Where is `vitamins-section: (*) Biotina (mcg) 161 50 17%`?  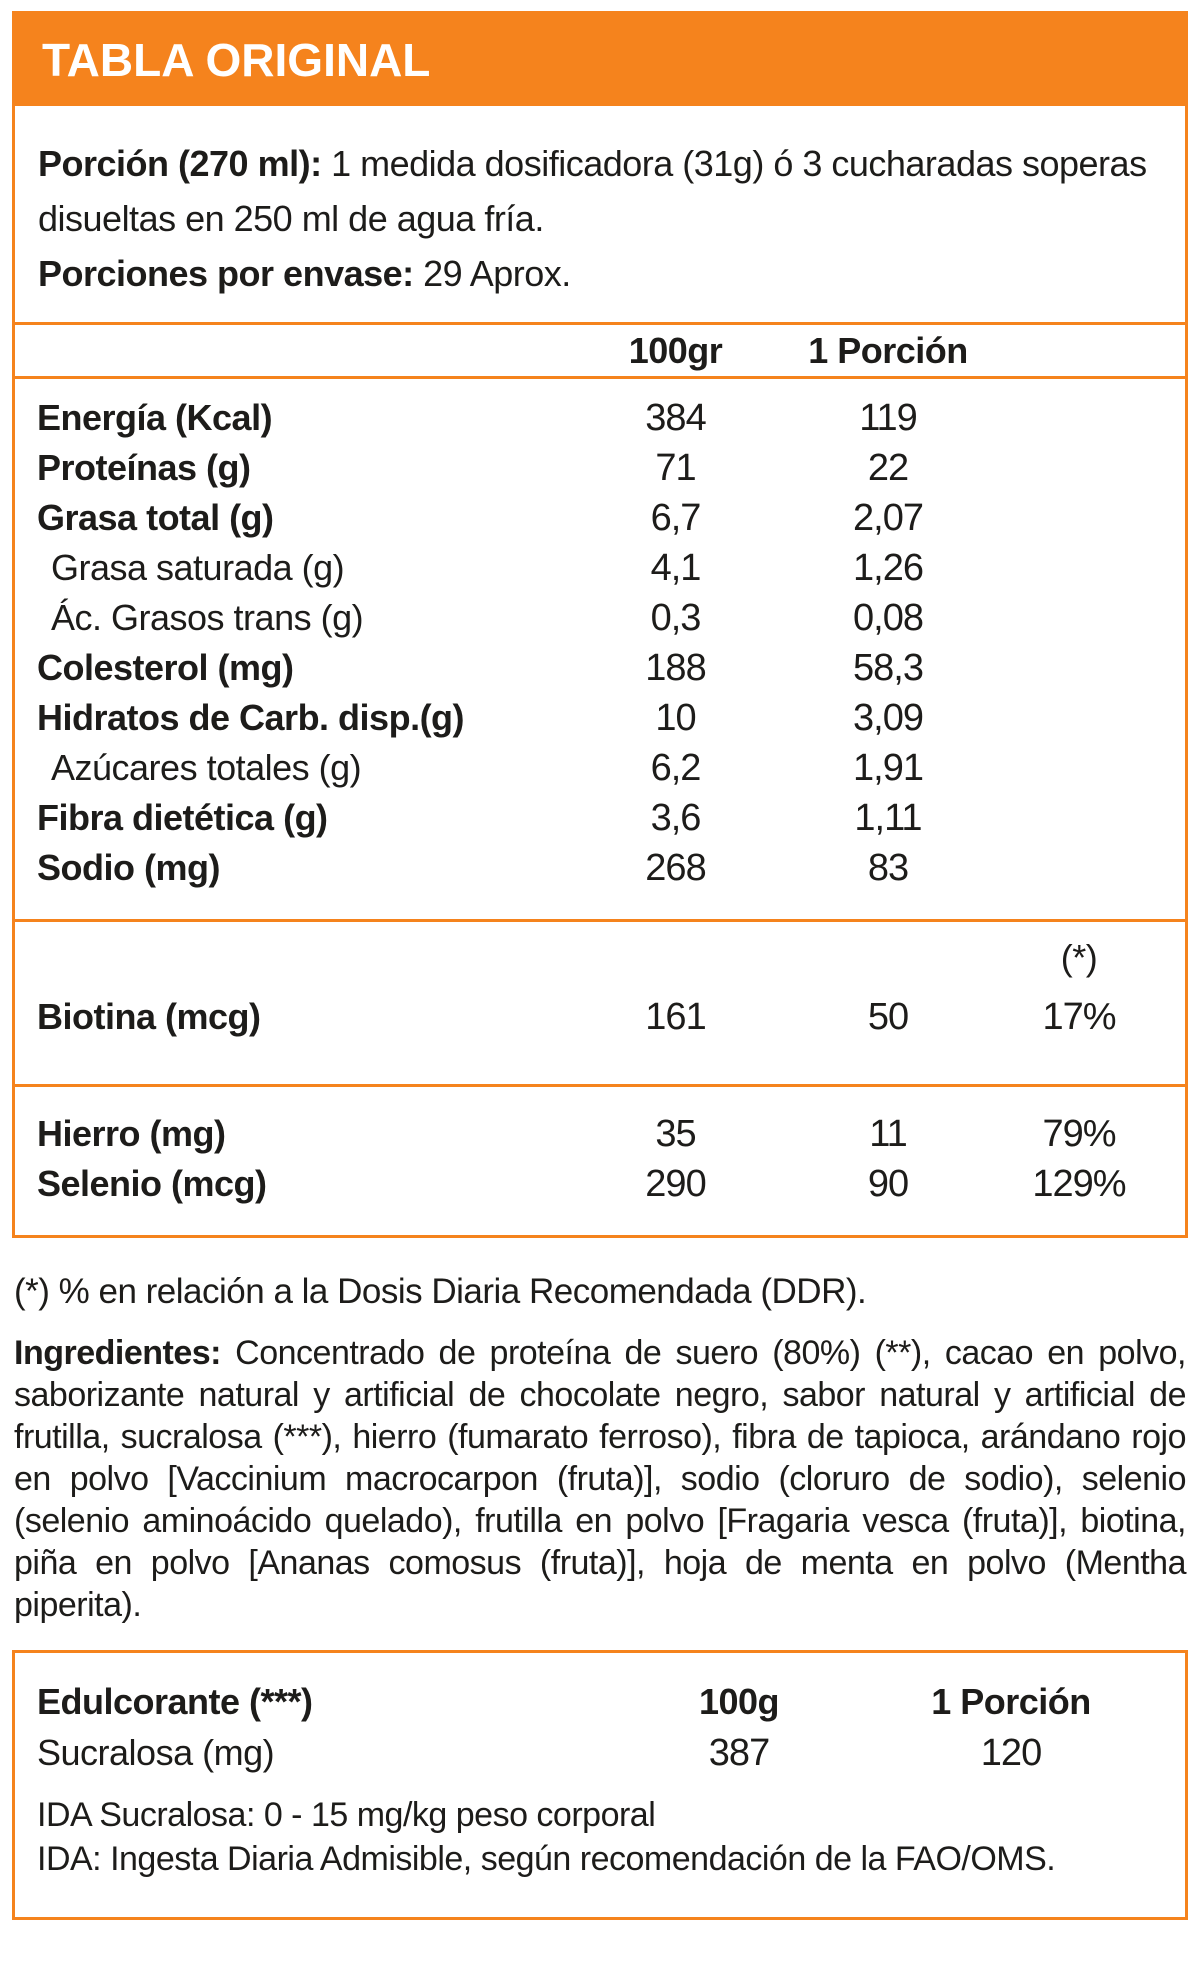 vitamins-section: (*) Biotina (mcg) 161 50 17% is located at coordinates (600, 1004).